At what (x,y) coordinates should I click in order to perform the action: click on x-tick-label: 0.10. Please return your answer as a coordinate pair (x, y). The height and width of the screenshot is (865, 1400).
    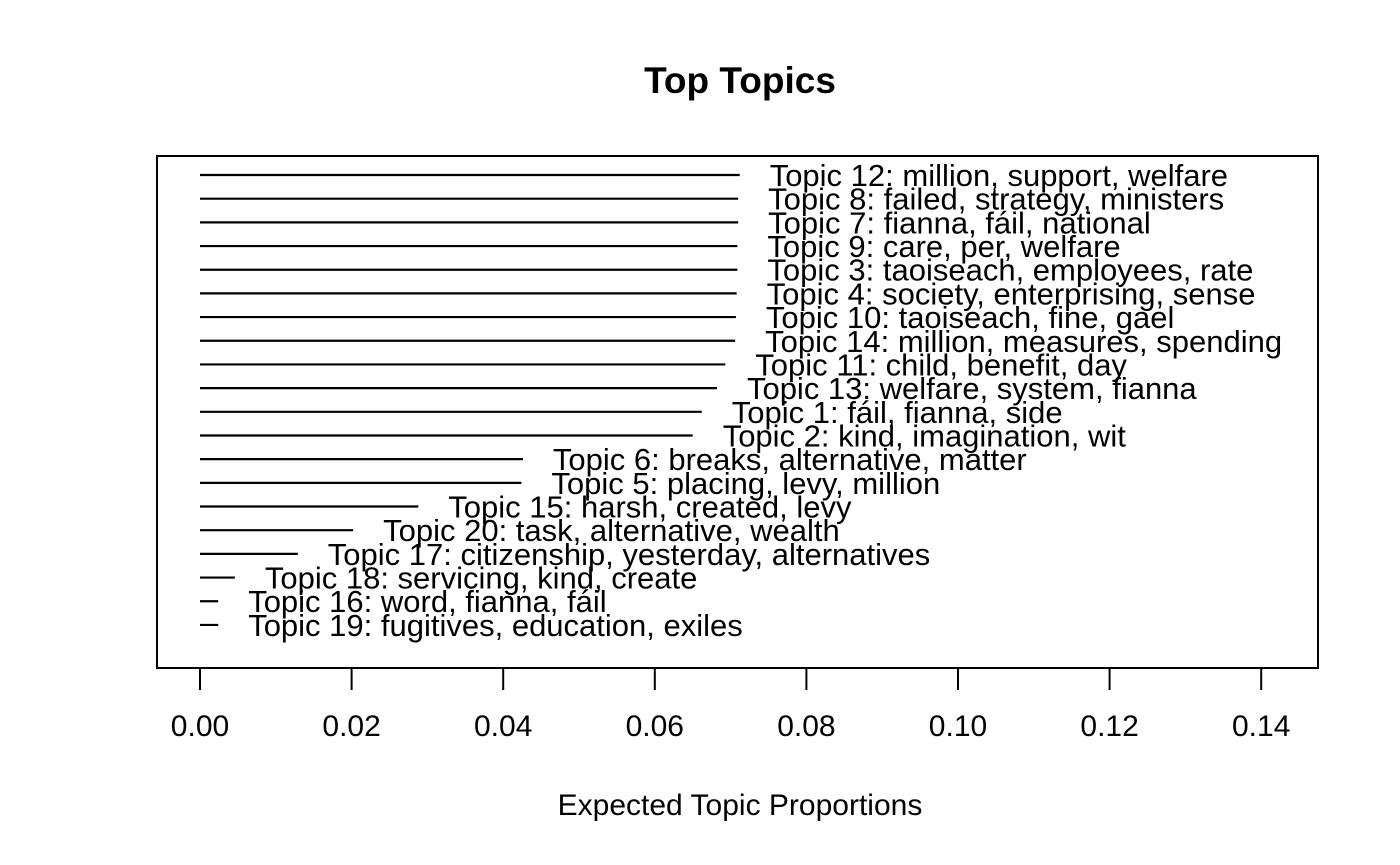
    Looking at the image, I should click on (958, 726).